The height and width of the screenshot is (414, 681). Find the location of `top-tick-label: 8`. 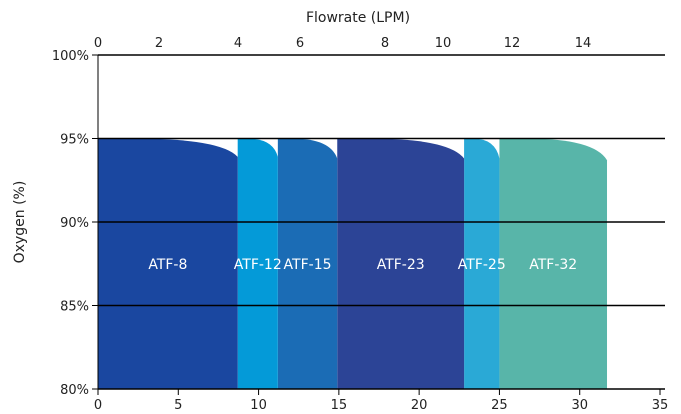

top-tick-label: 8 is located at coordinates (385, 43).